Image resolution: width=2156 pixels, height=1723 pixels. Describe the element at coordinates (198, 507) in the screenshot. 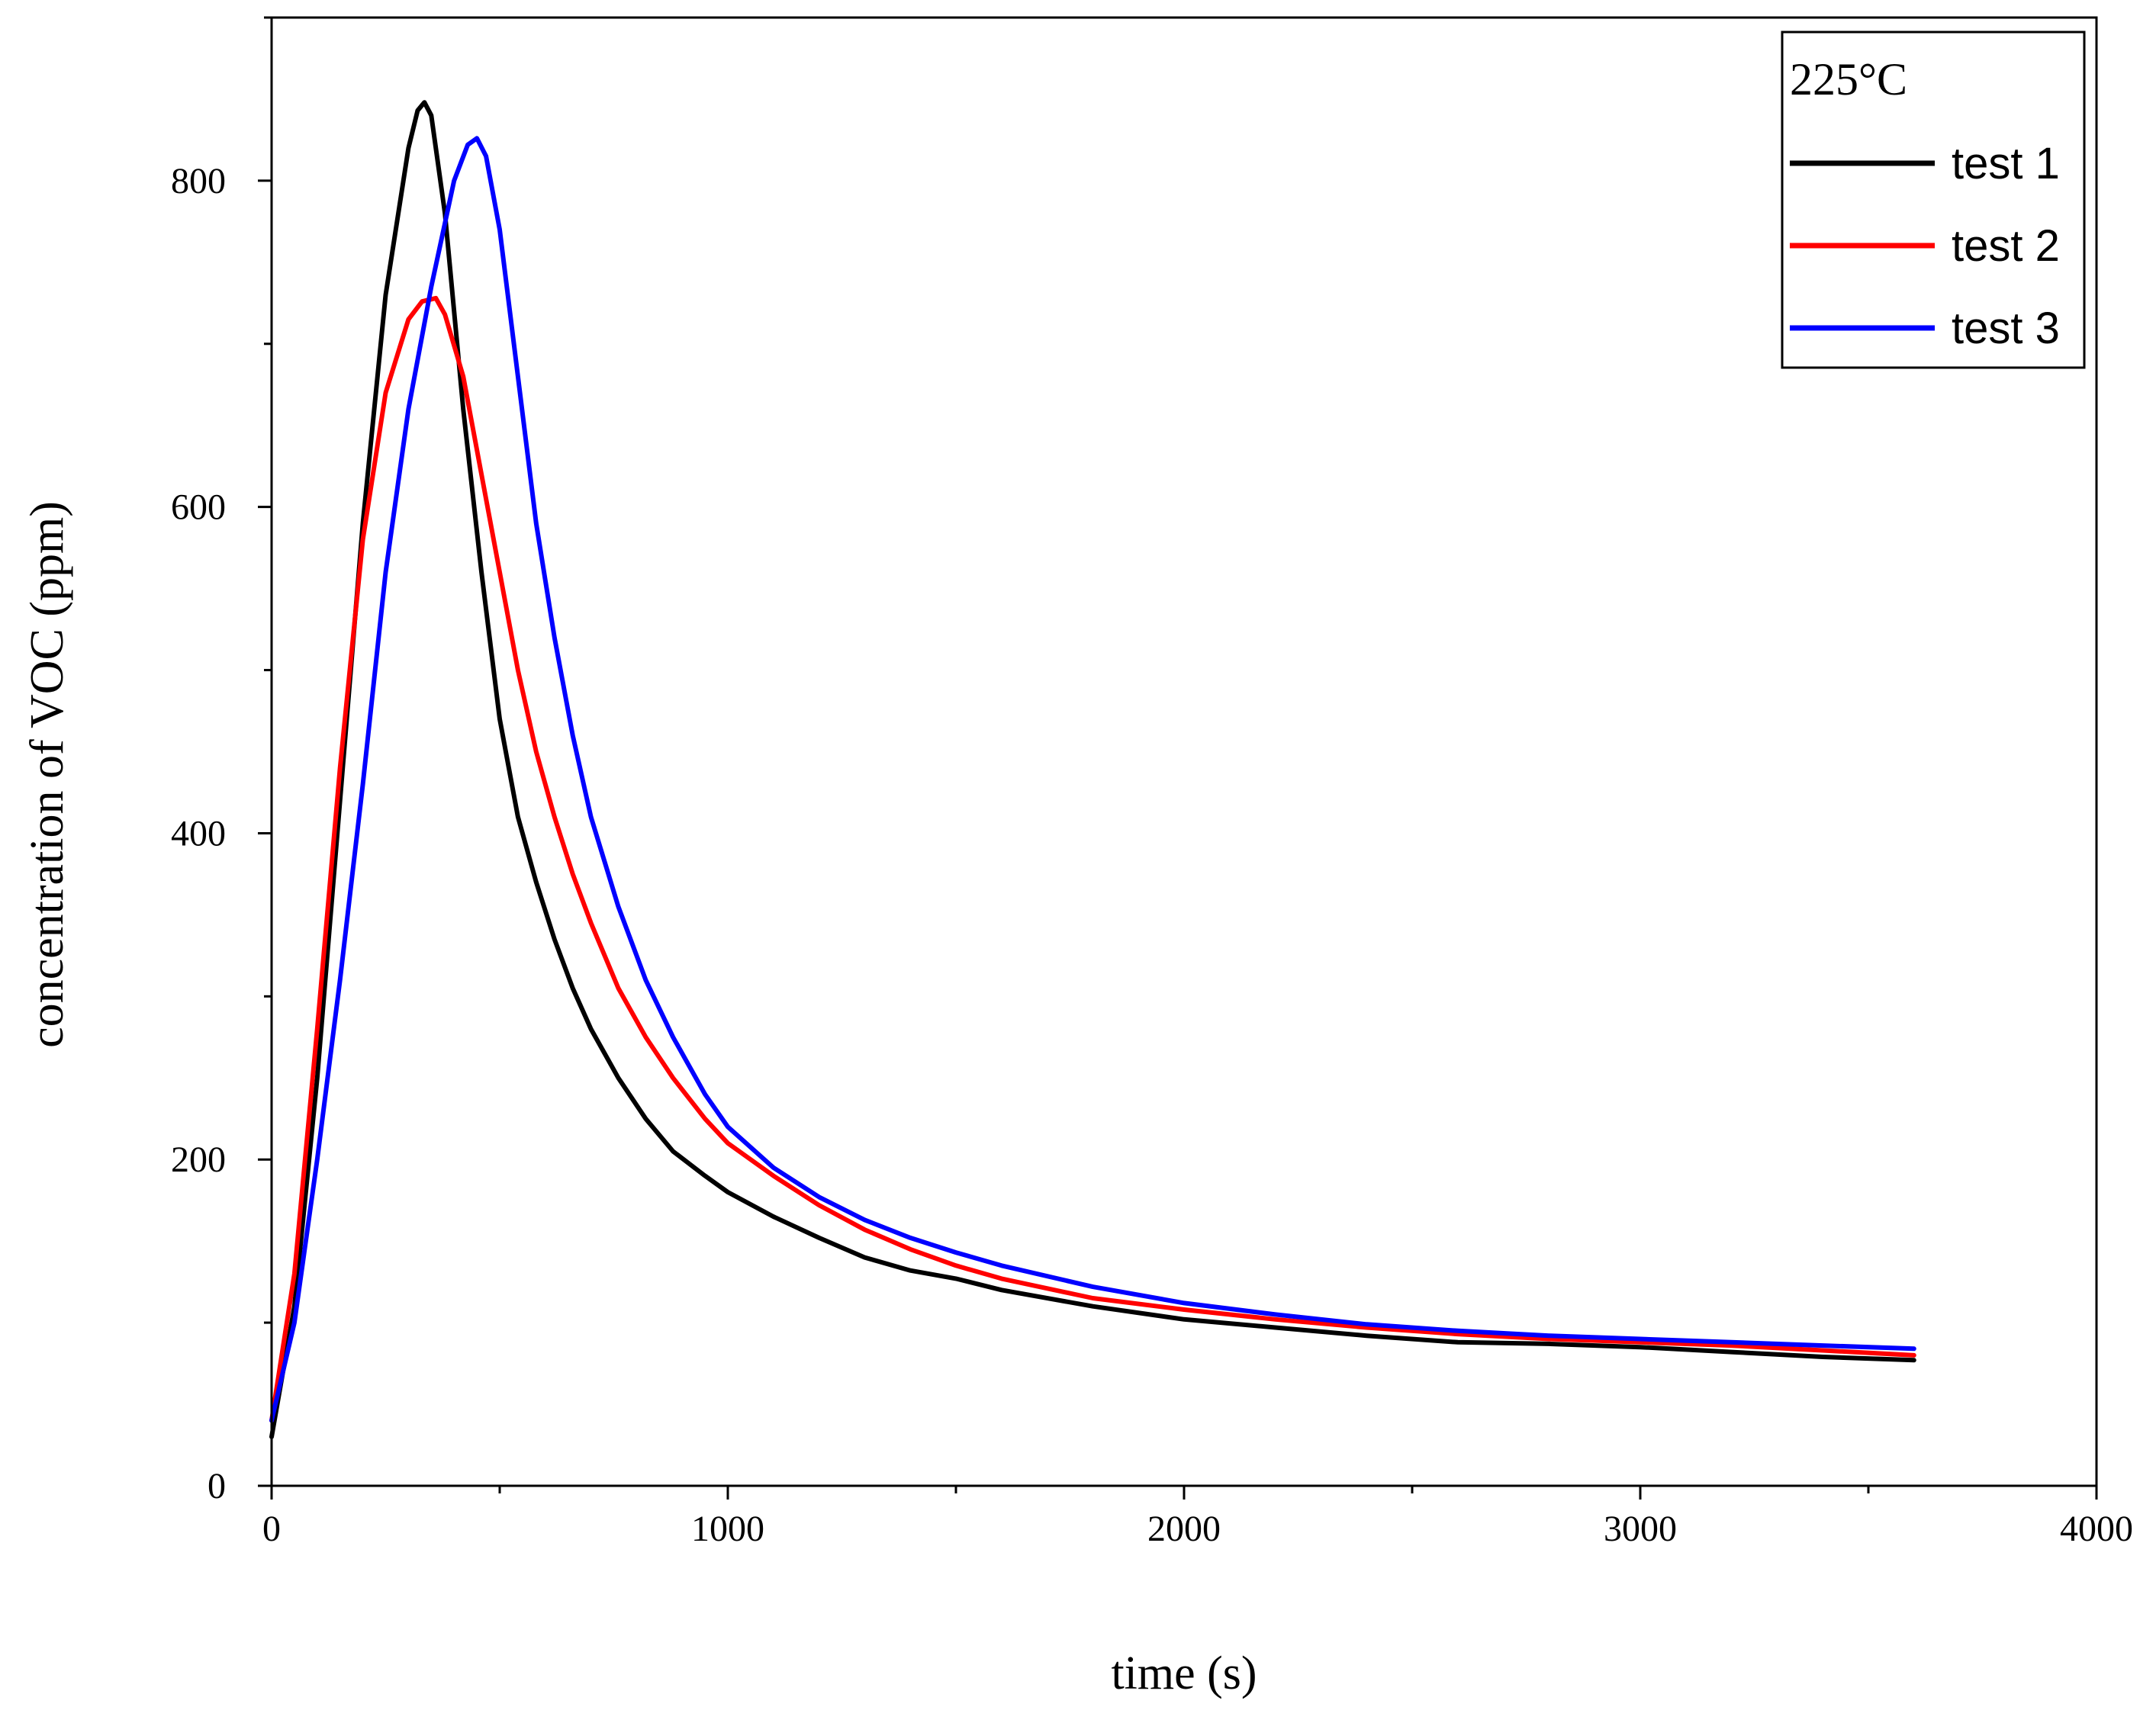

I see `y-tick-label: 600` at that location.